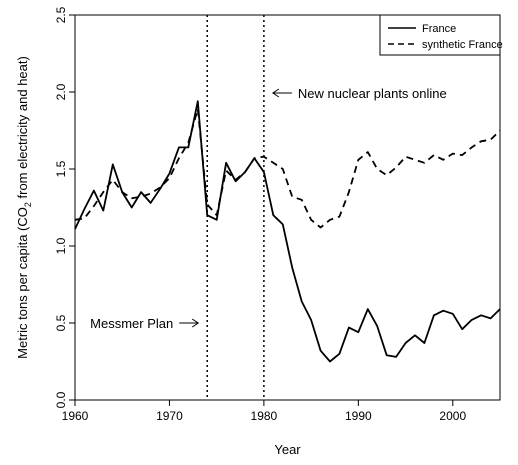 This screenshot has height=465, width=518. I want to click on annotation-text-messmer-plan: Messmer Plan, so click(131, 323).